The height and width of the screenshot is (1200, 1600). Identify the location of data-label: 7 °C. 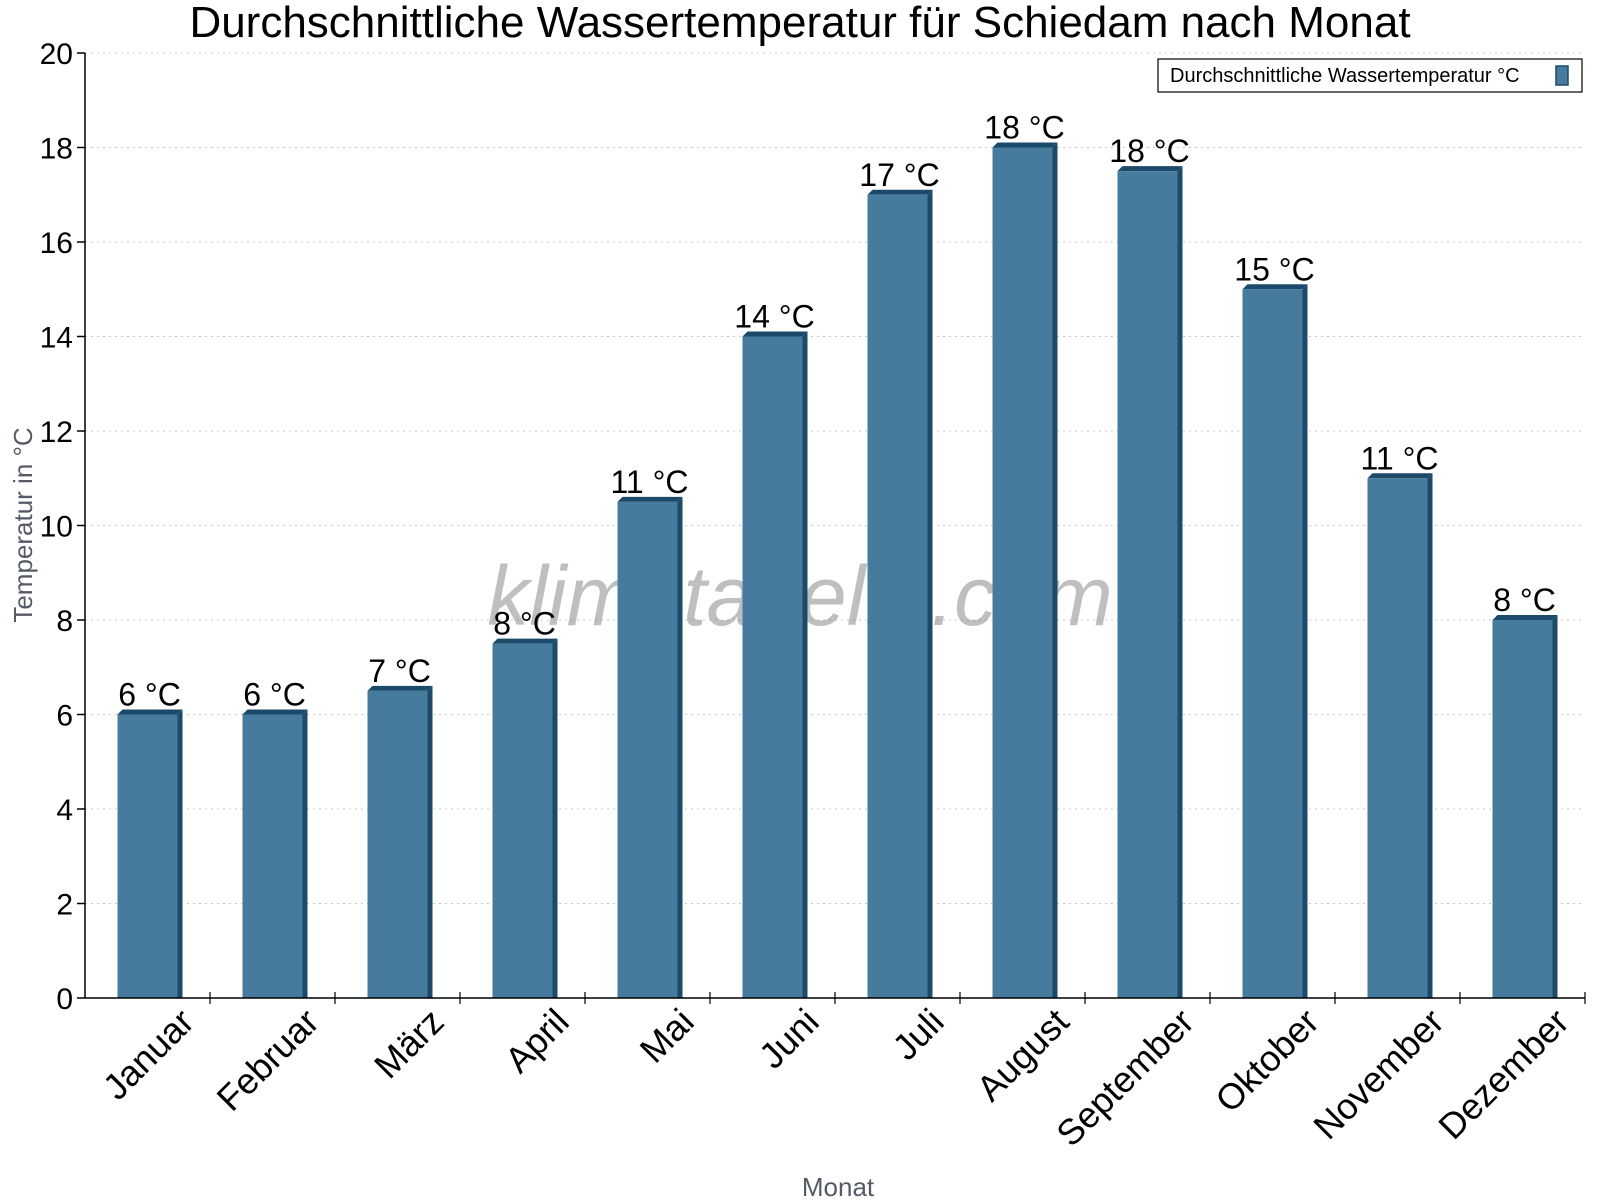
(399, 671).